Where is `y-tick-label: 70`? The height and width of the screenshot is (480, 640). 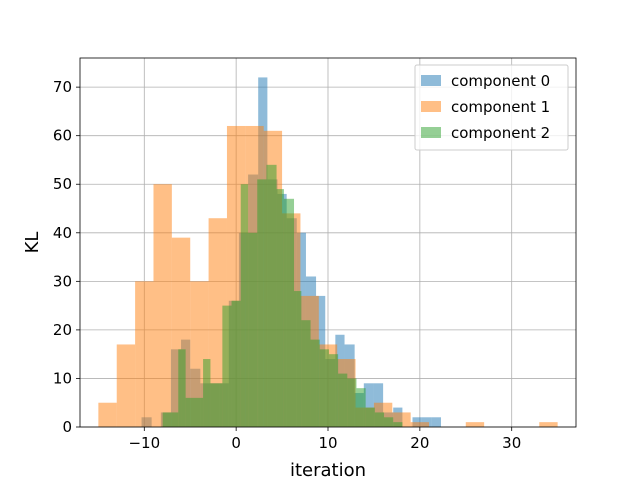 y-tick-label: 70 is located at coordinates (62, 87).